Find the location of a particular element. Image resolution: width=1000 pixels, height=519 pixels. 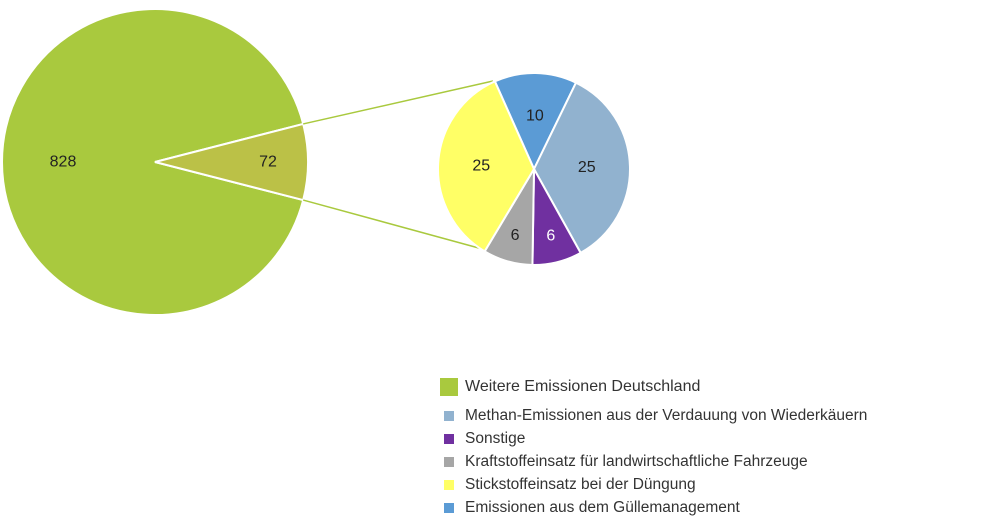

main-pie-label-weitere-emissionen-deutschland: 828 is located at coordinates (63, 162).